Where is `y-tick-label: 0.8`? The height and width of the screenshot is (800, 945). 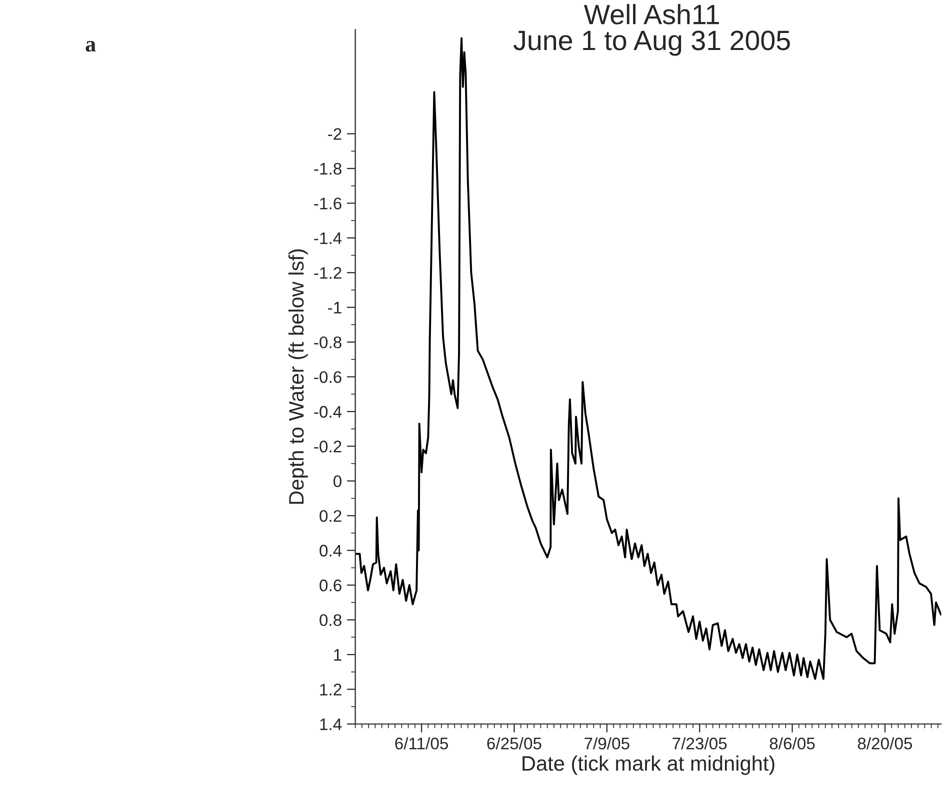 y-tick-label: 0.8 is located at coordinates (331, 620).